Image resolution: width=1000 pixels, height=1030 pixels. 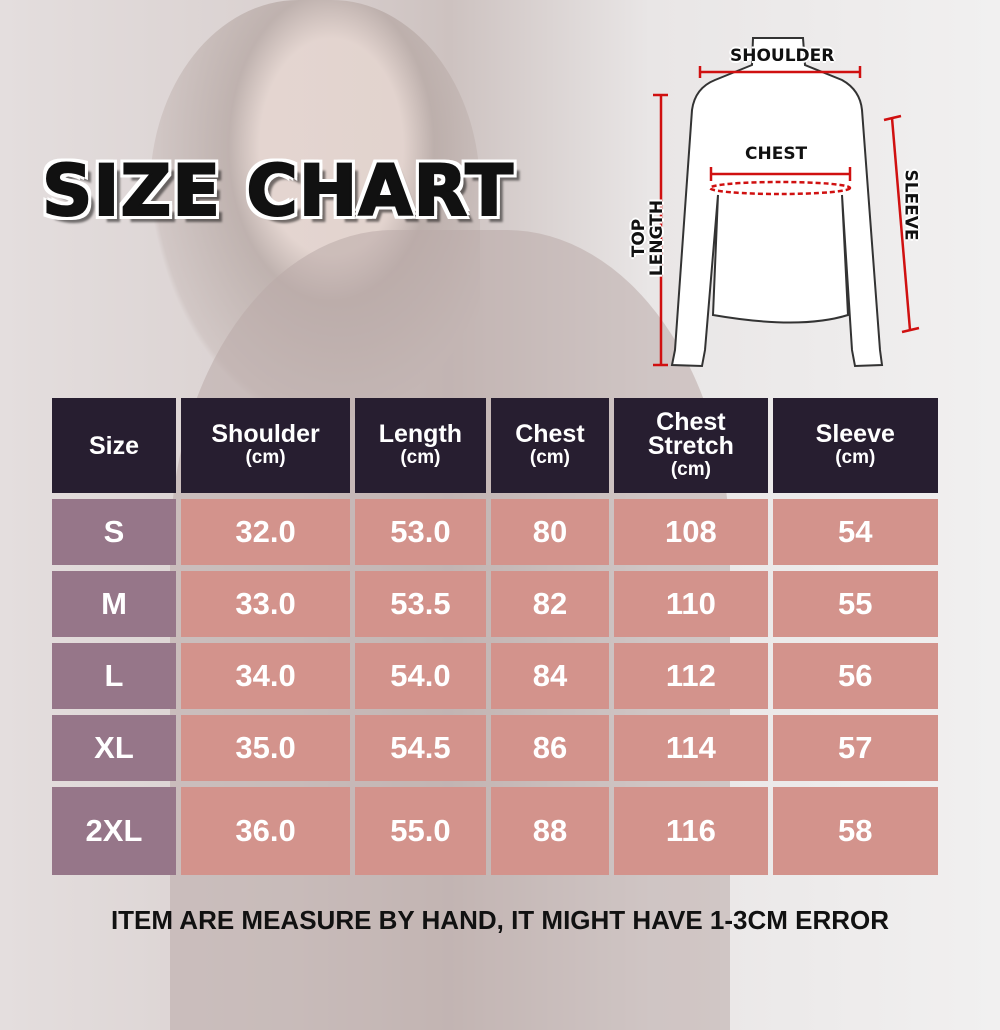 I want to click on value-cell: 53.0, so click(x=420, y=532).